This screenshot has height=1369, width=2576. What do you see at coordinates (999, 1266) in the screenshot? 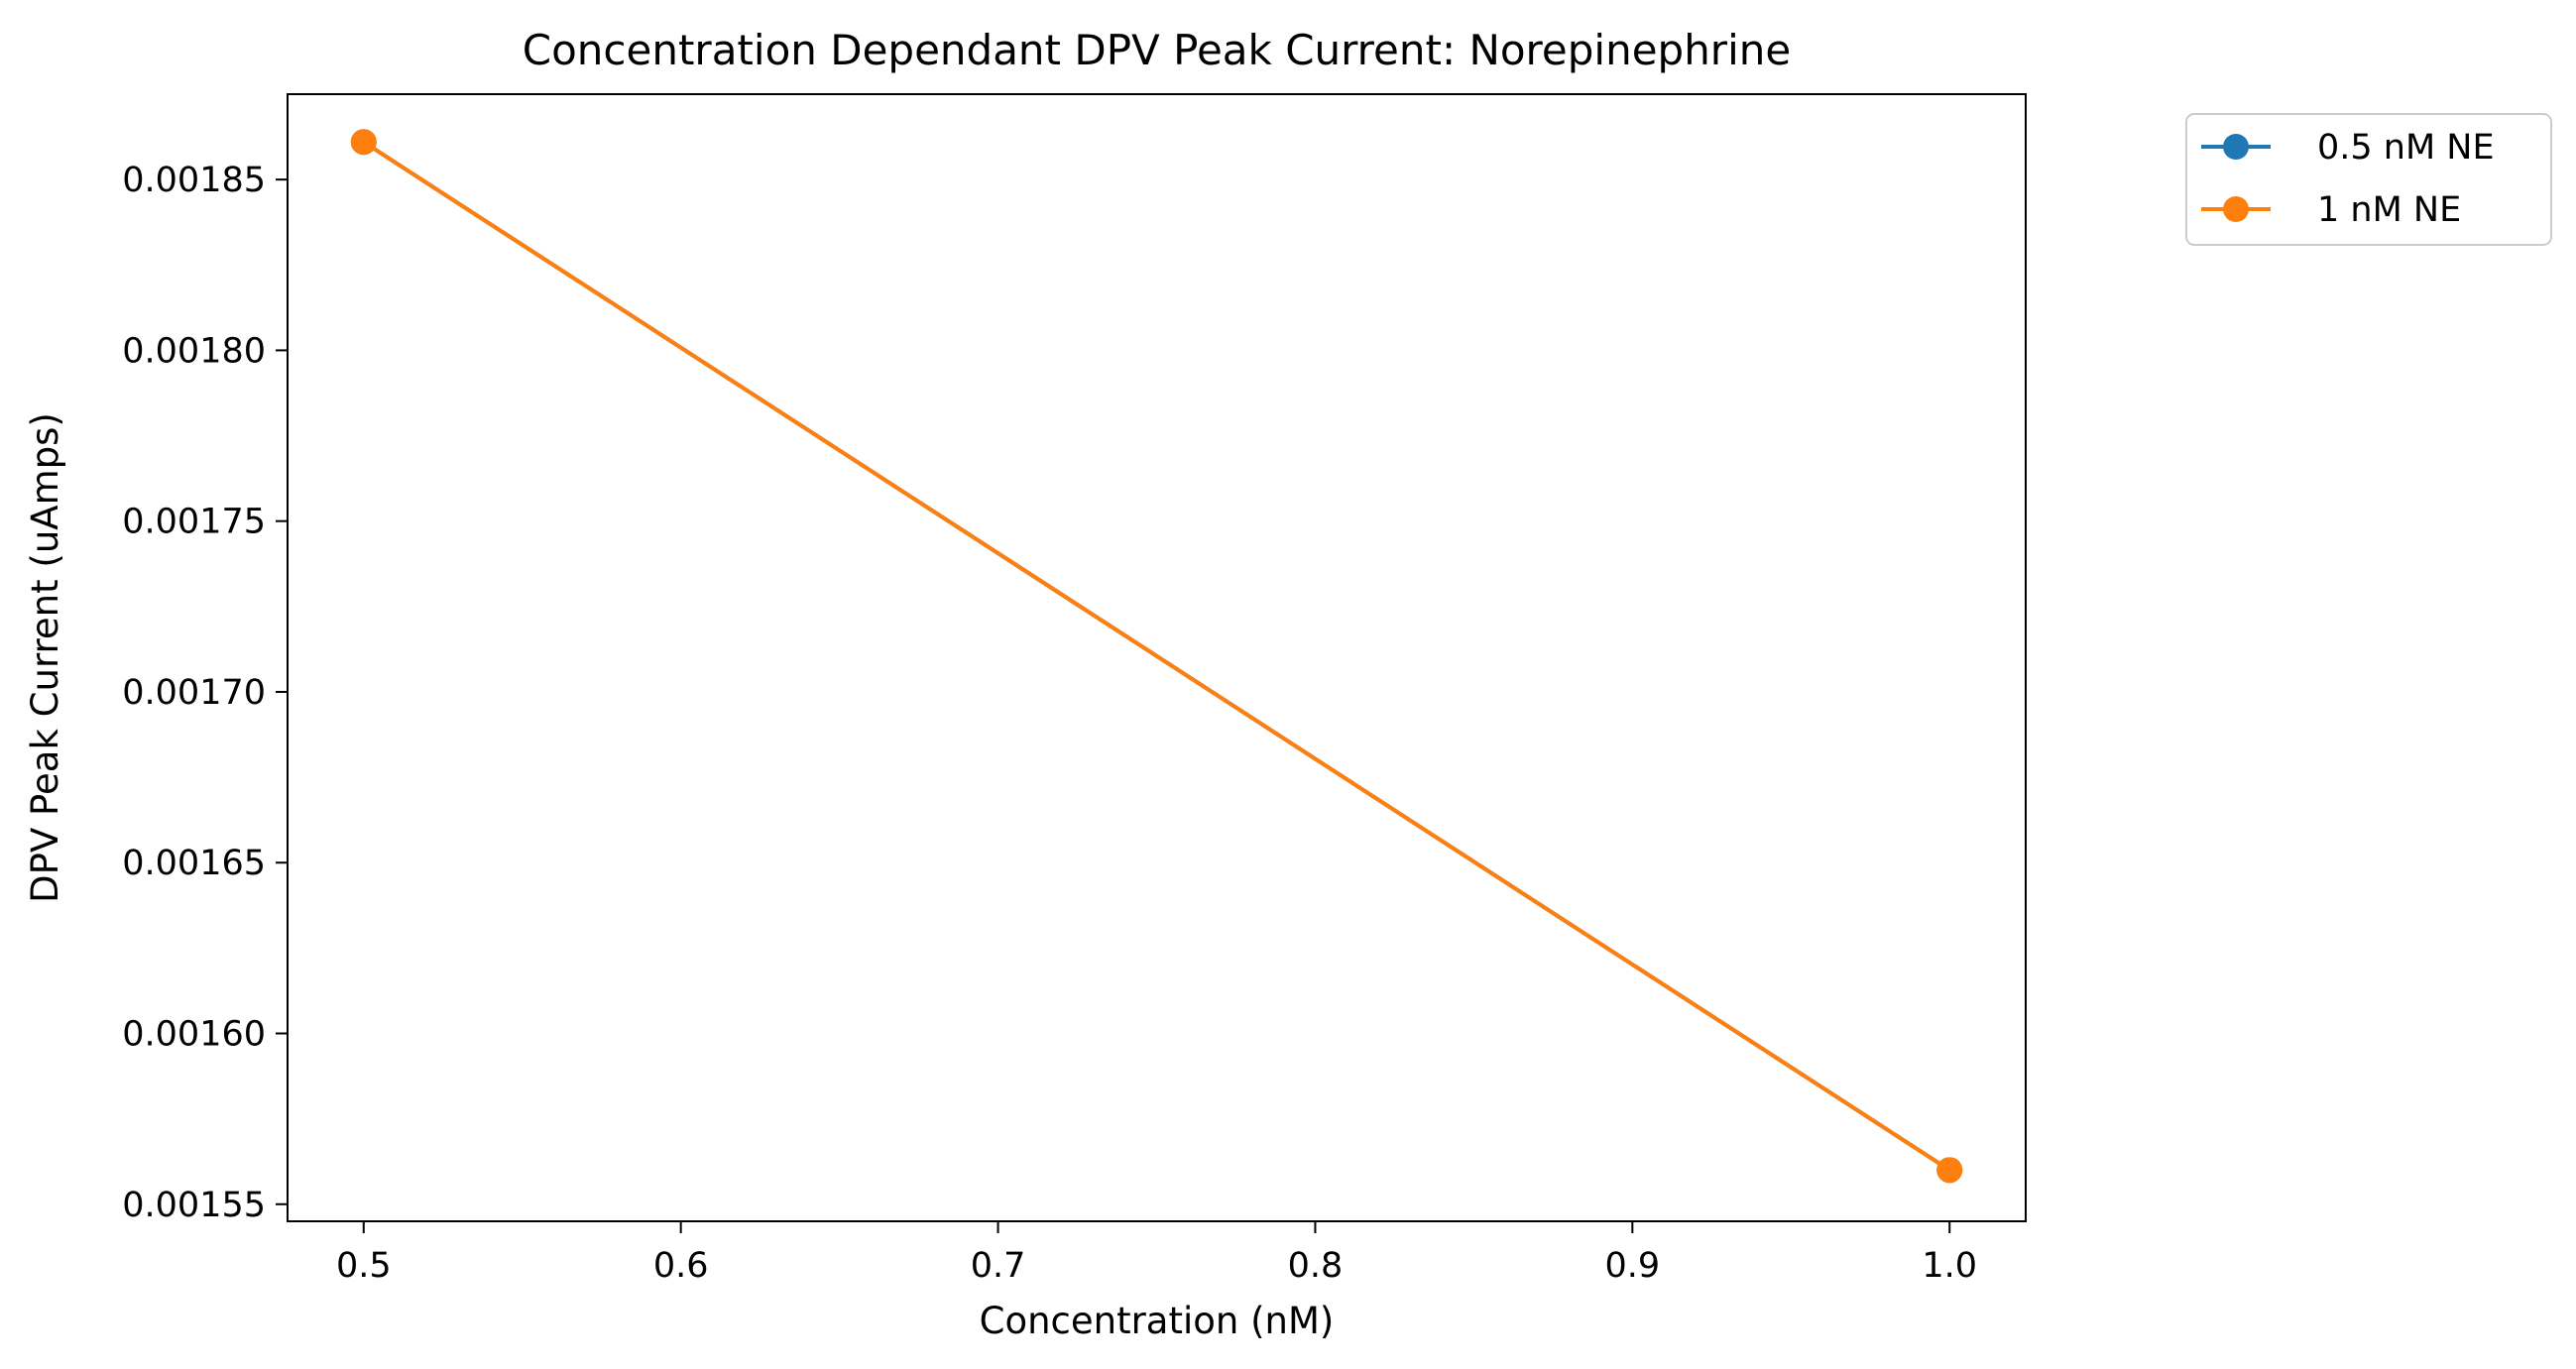
I see `x-tick-label: 0.7` at bounding box center [999, 1266].